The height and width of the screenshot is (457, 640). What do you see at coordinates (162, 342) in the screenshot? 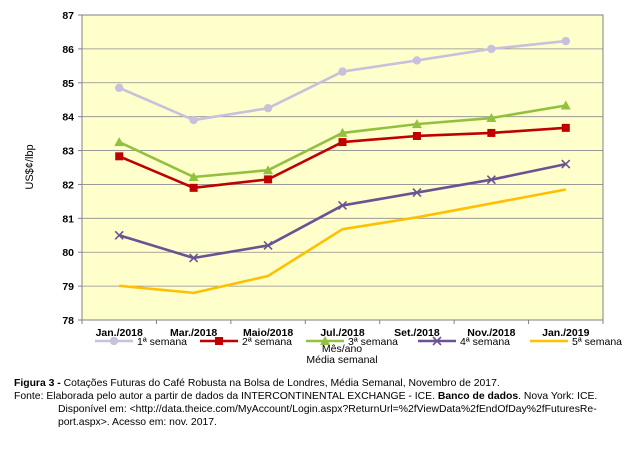
I see `legend-label: 1ª semana` at bounding box center [162, 342].